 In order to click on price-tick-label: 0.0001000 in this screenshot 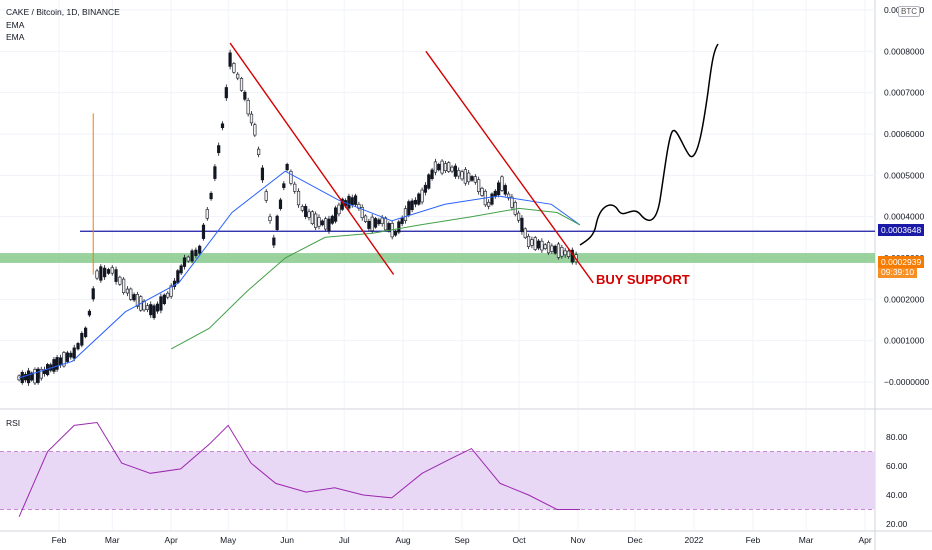, I will do `click(904, 341)`.